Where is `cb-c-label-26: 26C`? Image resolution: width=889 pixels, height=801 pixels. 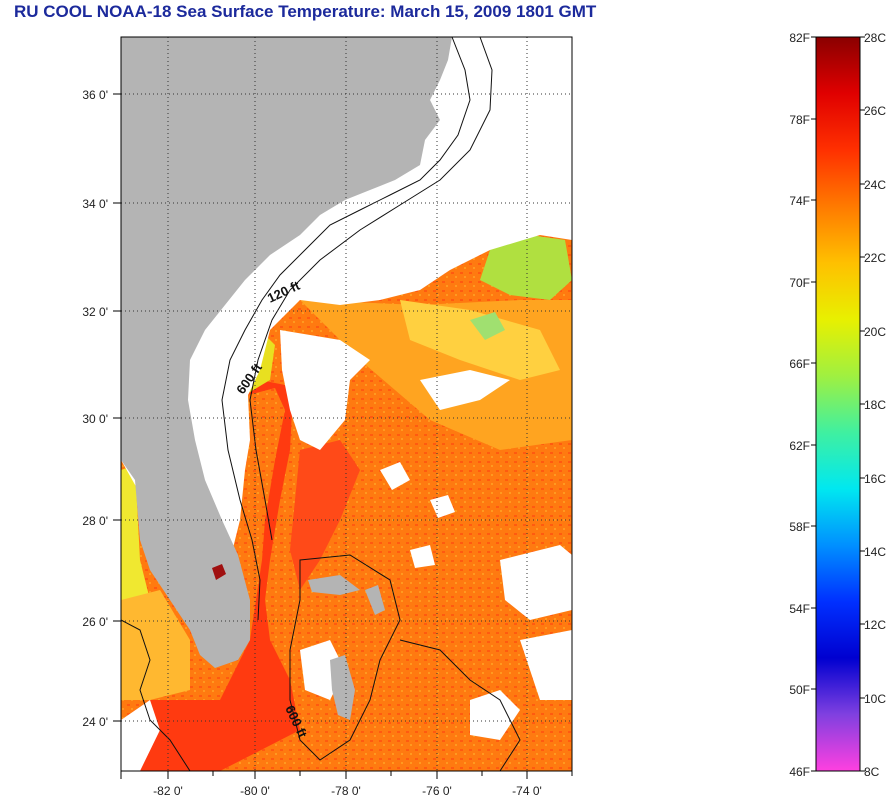 cb-c-label-26: 26C is located at coordinates (875, 111).